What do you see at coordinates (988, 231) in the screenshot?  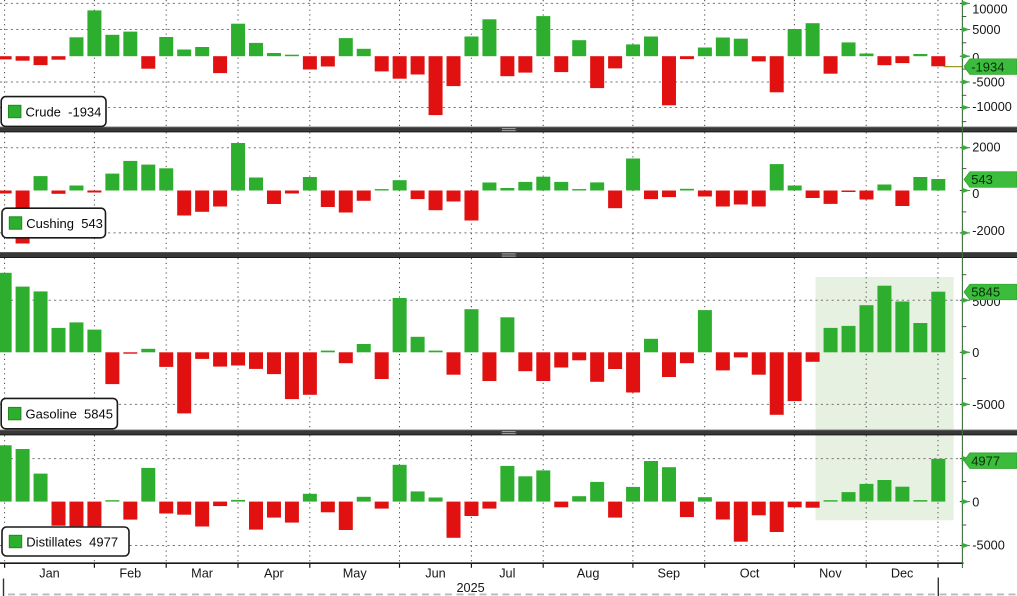 I see `svg-text: -2000` at bounding box center [988, 231].